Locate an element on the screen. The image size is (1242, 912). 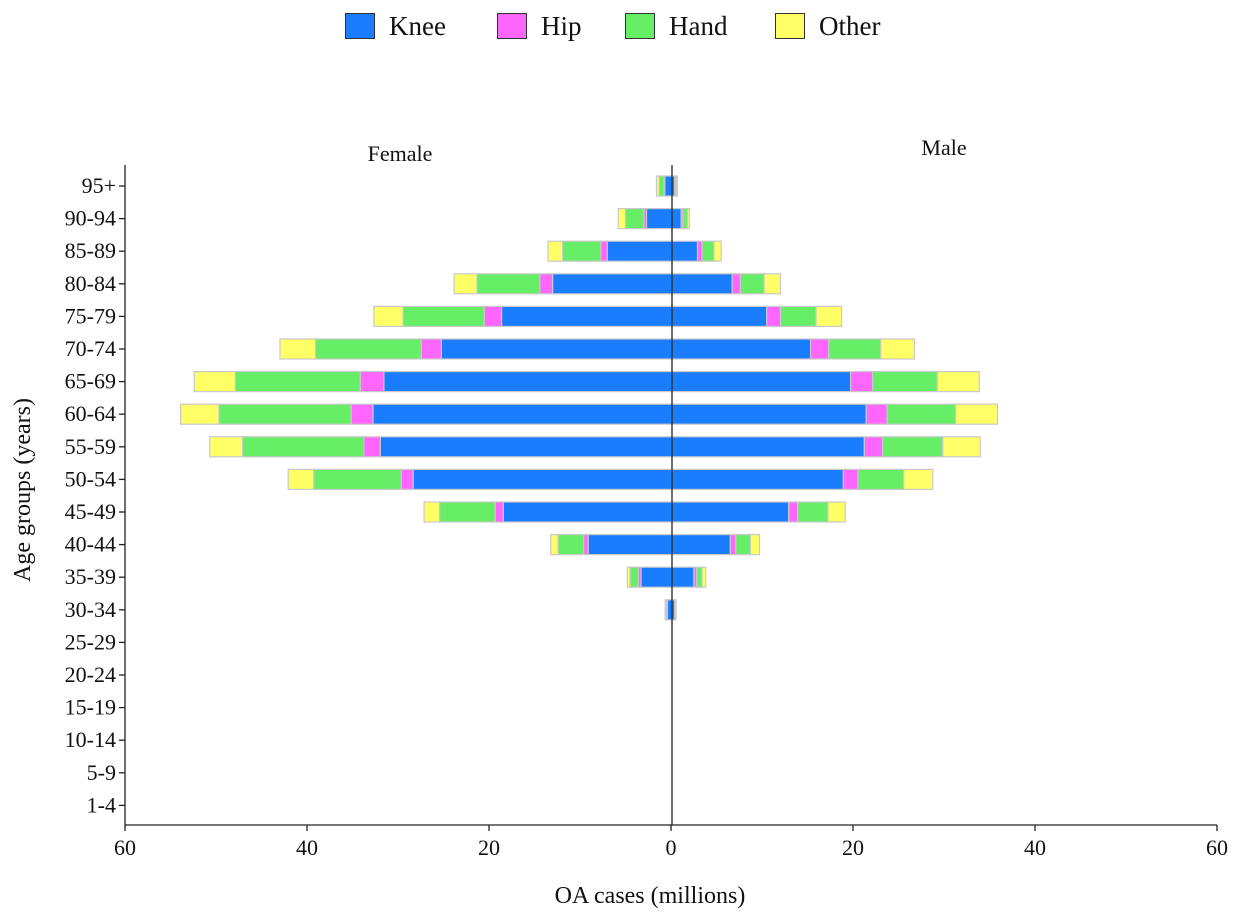
x-tick-layer: 60 40 20 0 20 40 60 is located at coordinates (671, 842).